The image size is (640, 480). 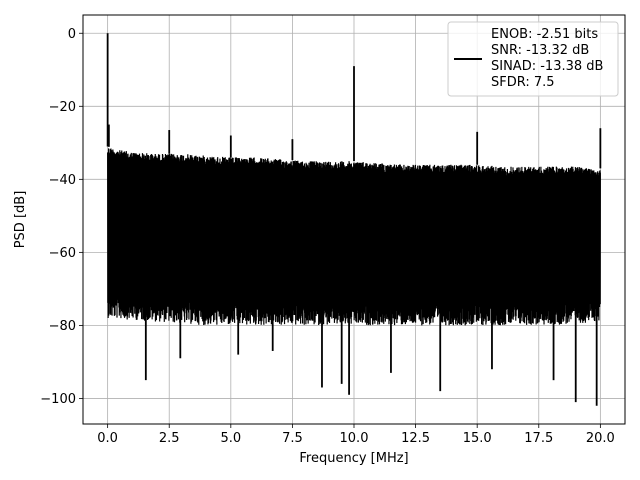 I want to click on x-tick-label: 2.5, so click(x=169, y=438).